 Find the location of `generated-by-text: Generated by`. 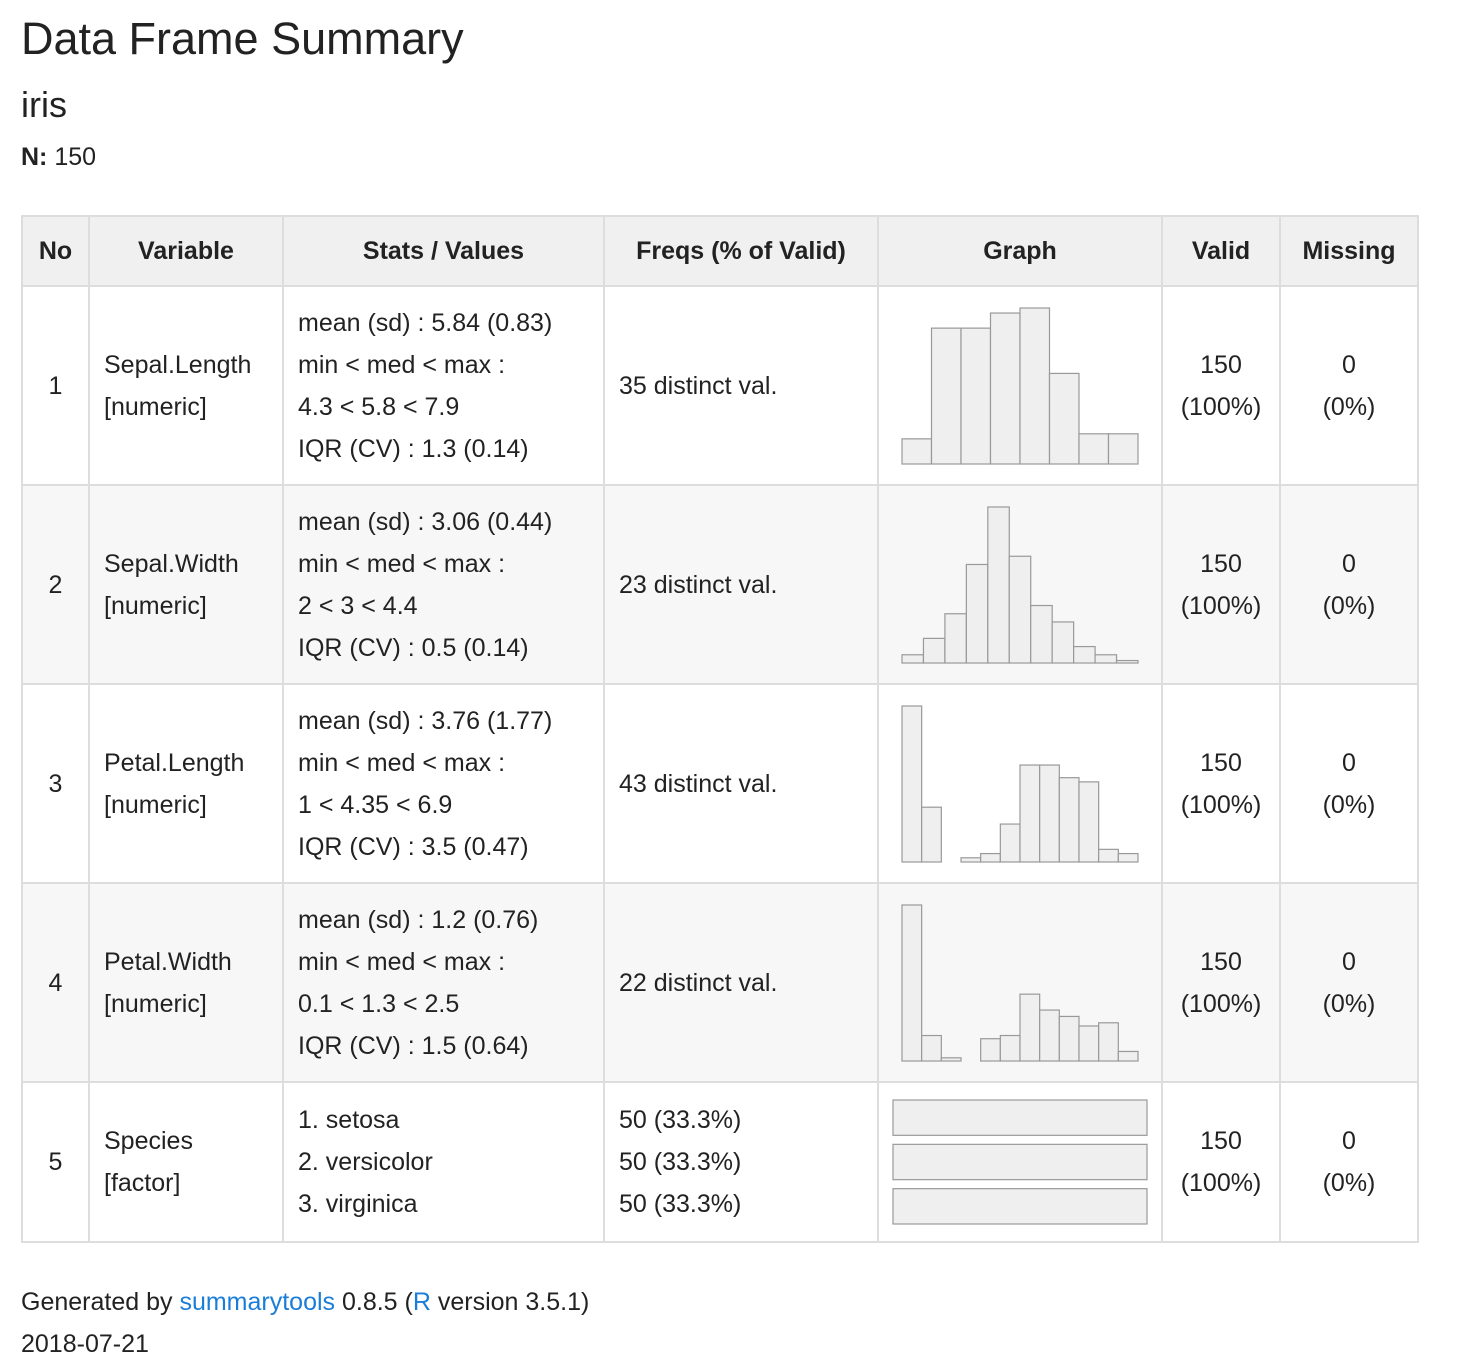

generated-by-text: Generated by is located at coordinates (100, 1302).